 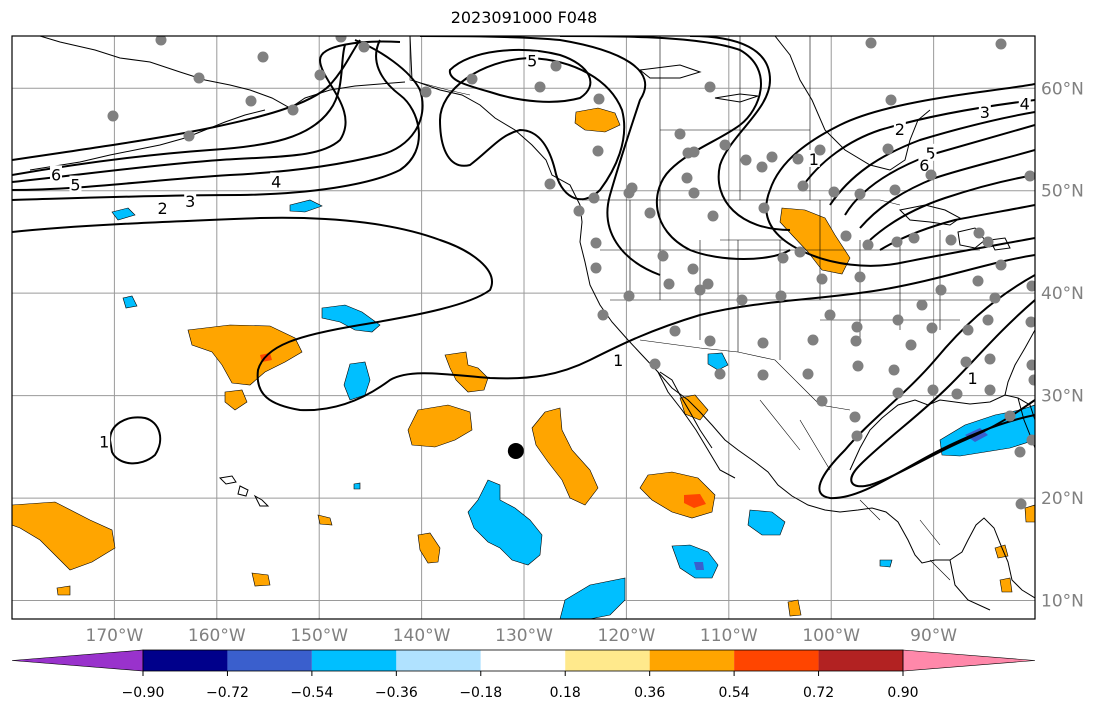 What do you see at coordinates (942, 432) in the screenshot?
I see `gulf-coastline` at bounding box center [942, 432].